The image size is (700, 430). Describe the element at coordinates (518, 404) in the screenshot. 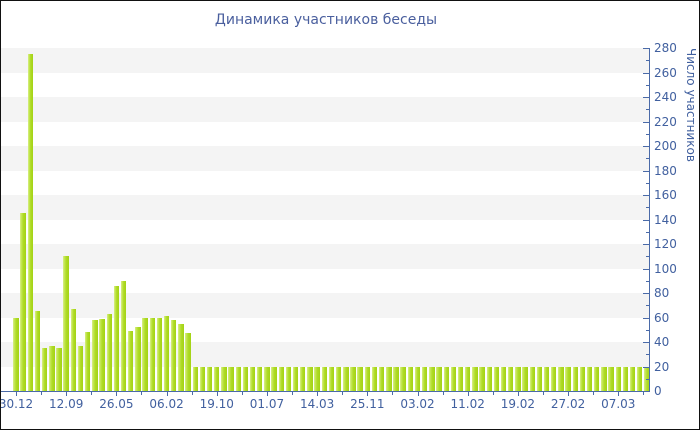

I see `x-tick-label: 19.02` at that location.